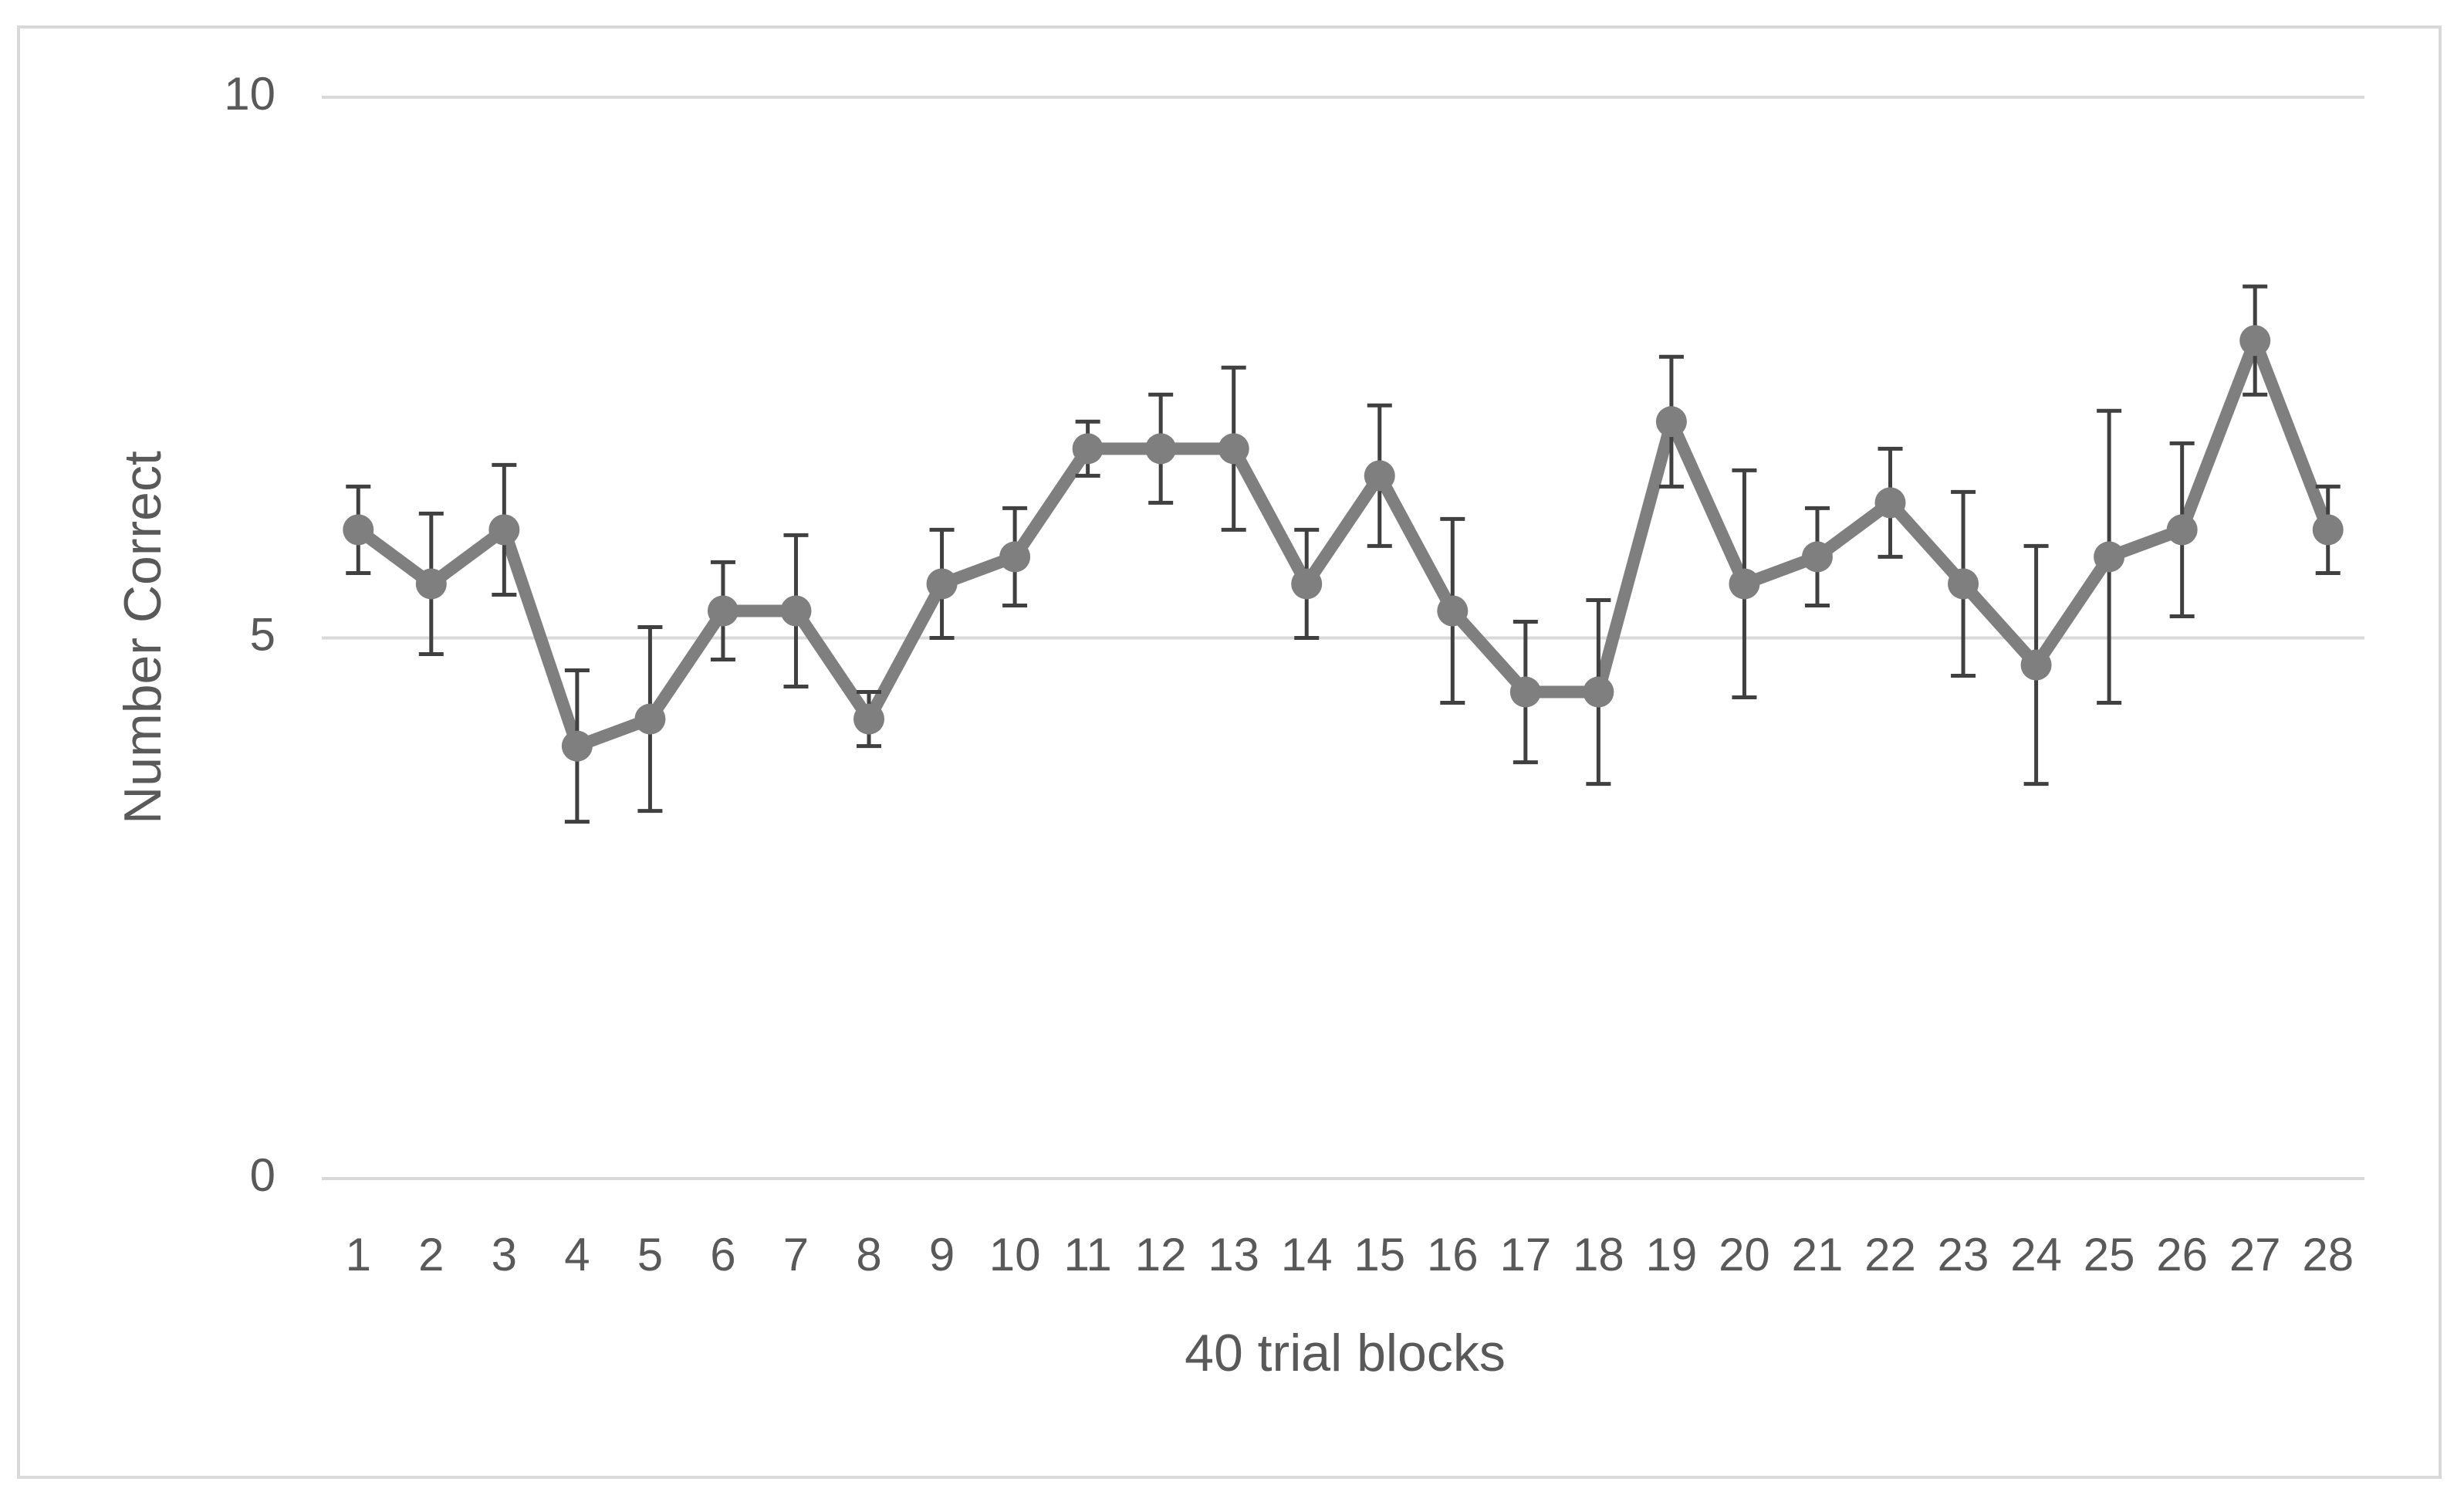 This screenshot has height=1502, width=2464. Describe the element at coordinates (722, 1254) in the screenshot. I see `x-tick-label: 6` at that location.